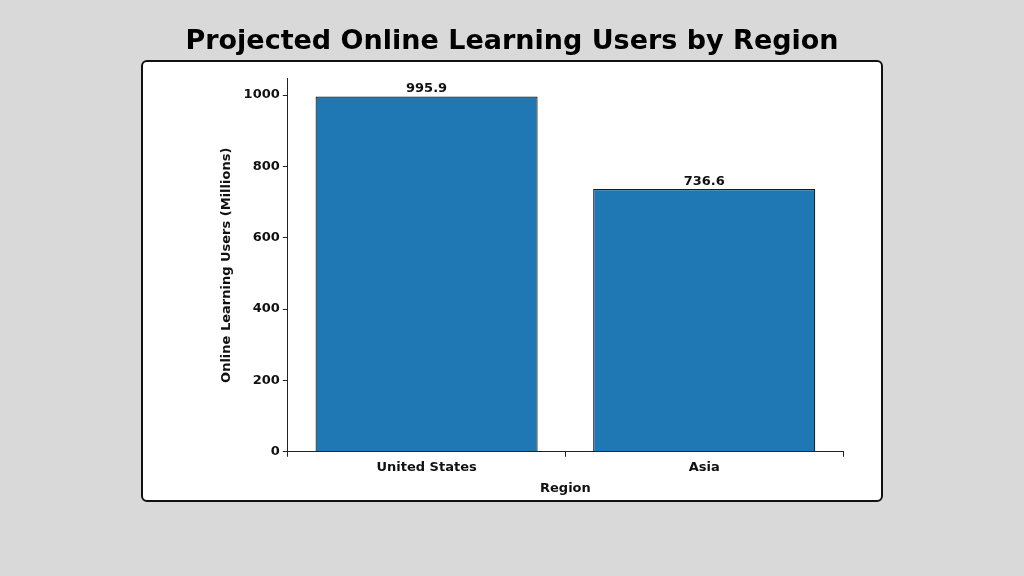 The image size is (1024, 576). I want to click on y-tick-label: 800, so click(266, 165).